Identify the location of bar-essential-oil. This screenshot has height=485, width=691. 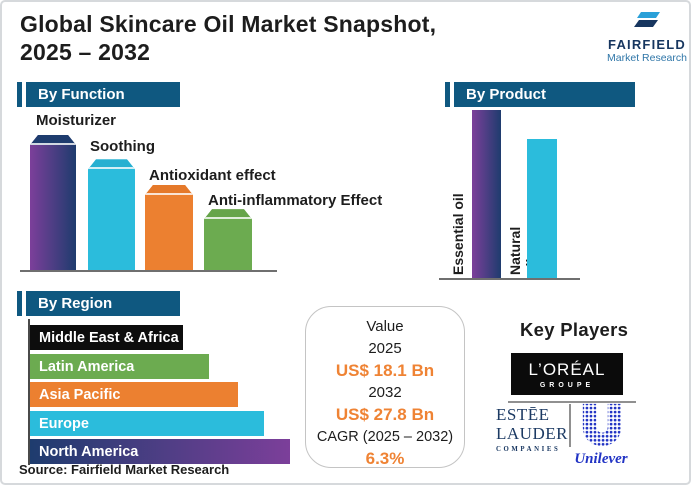
(486, 194).